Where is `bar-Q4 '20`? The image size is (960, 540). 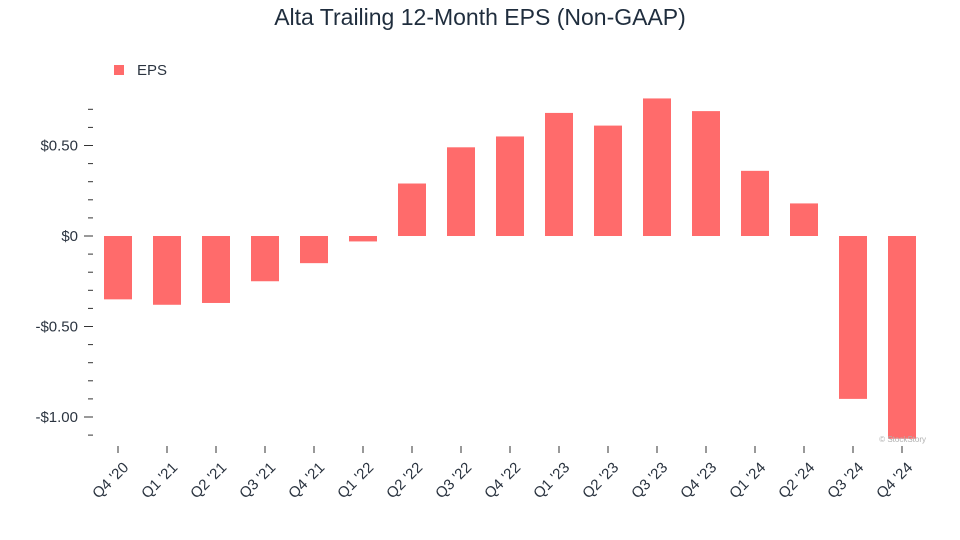 bar-Q4 '20 is located at coordinates (118, 268).